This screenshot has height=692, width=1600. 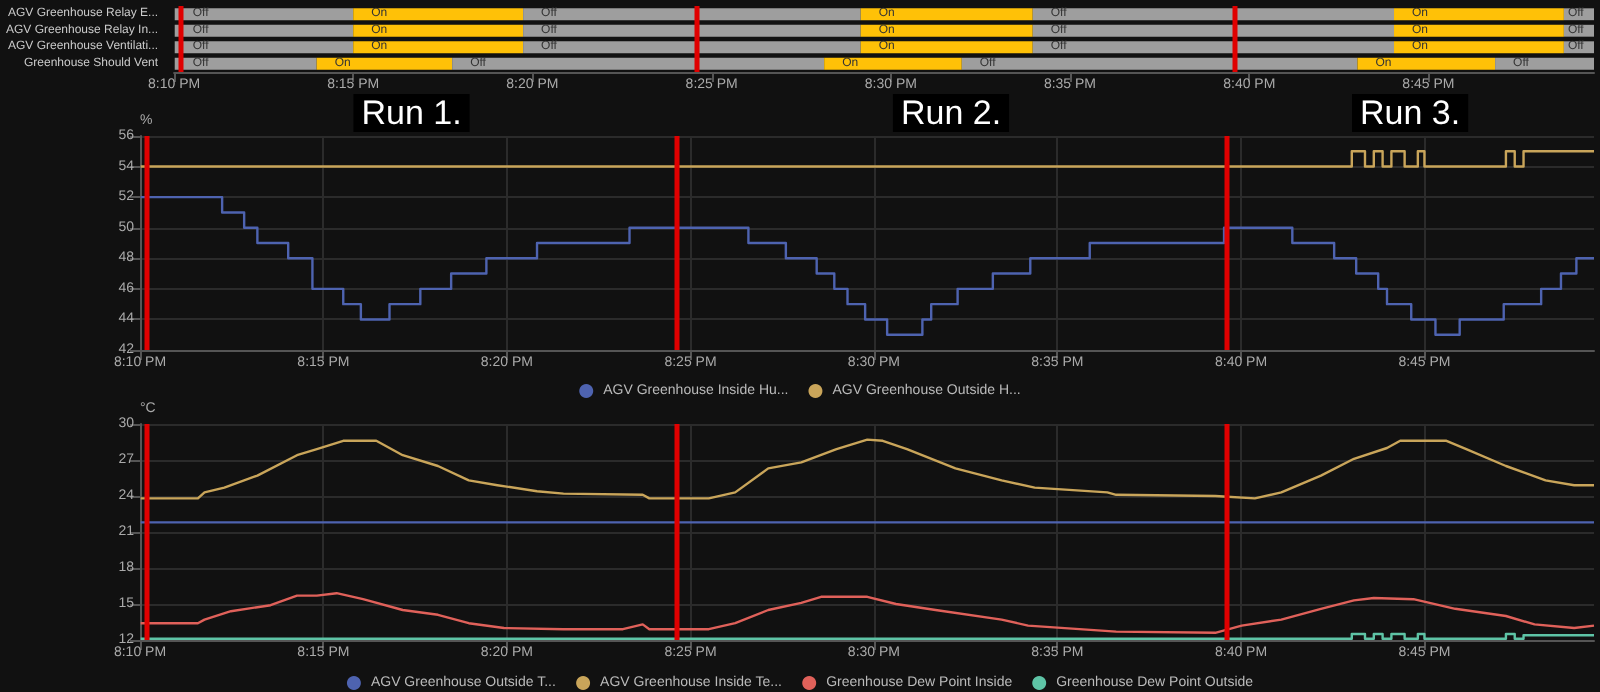 I want to click on text: Run 3., so click(x=1410, y=113).